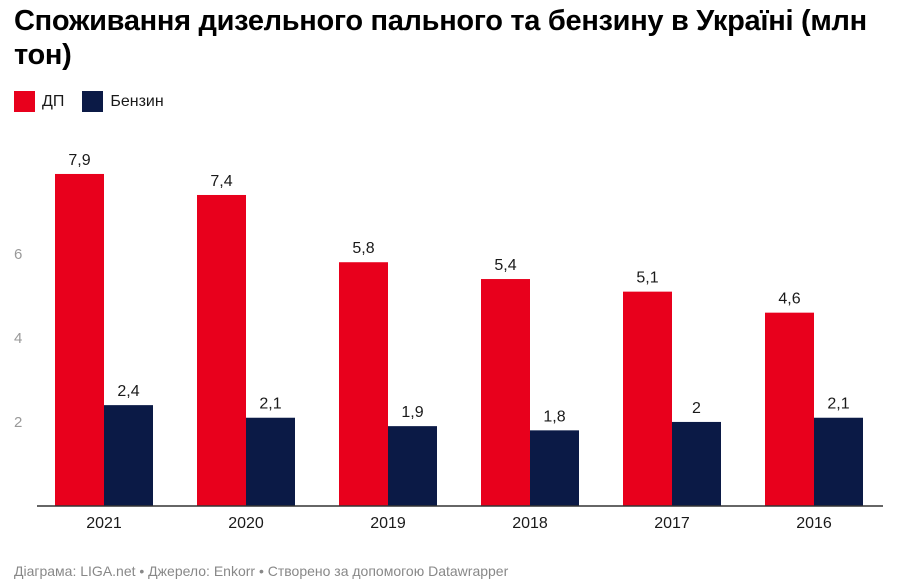  I want to click on legend-swatch-petrol, so click(93, 101).